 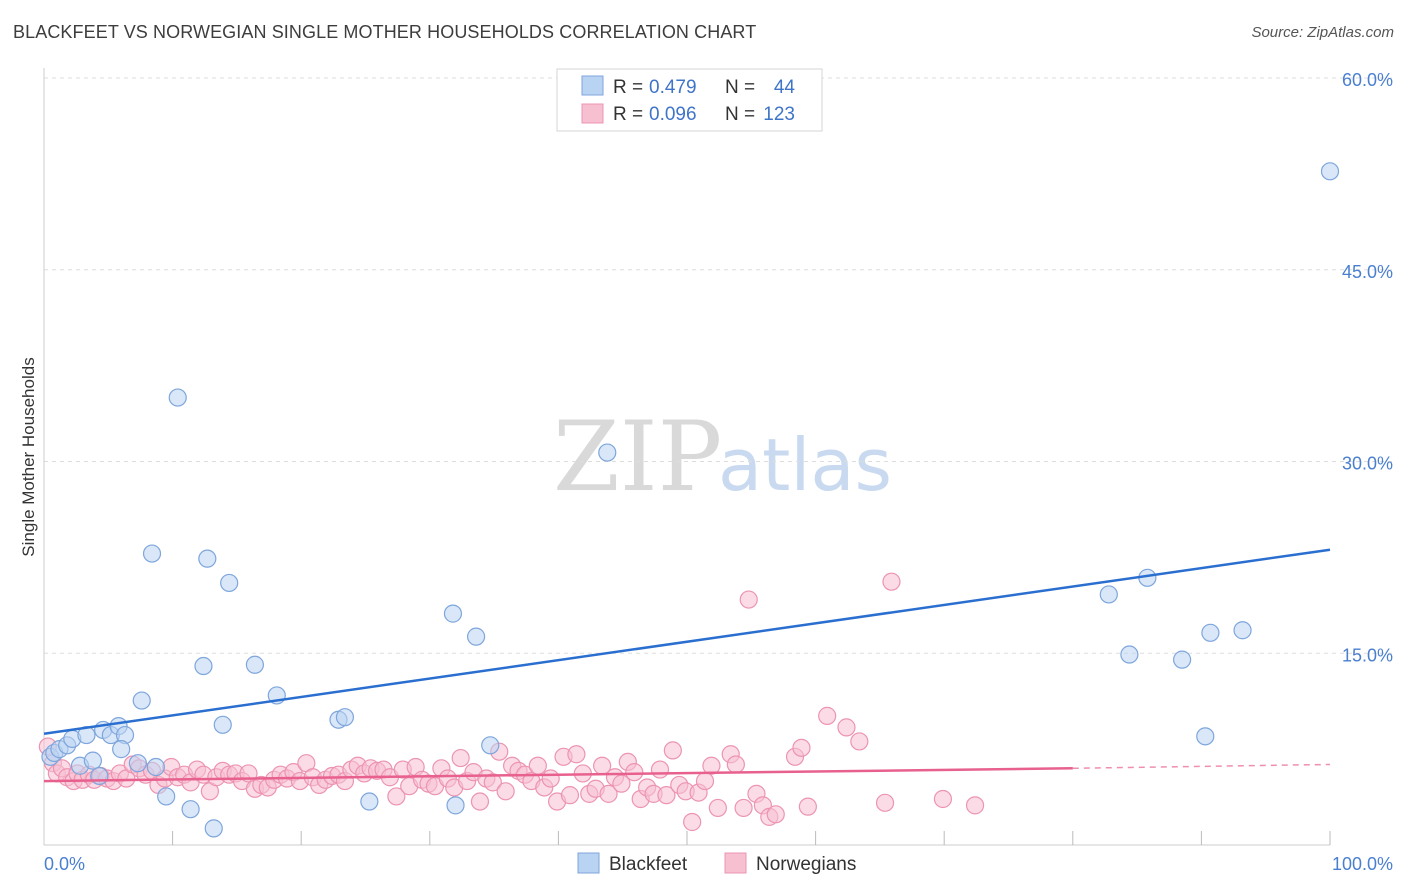 What do you see at coordinates (673, 87) in the screenshot?
I see `legend-r-value-blackfeet: 0.479` at bounding box center [673, 87].